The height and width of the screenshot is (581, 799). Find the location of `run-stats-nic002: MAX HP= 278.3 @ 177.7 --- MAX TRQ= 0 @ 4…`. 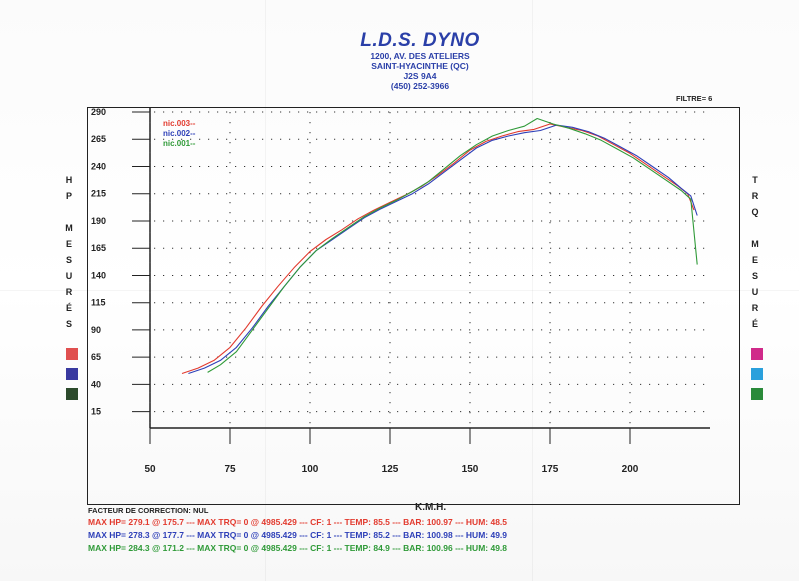

run-stats-nic002: MAX HP= 278.3 @ 177.7 --- MAX TRQ= 0 @ 4… is located at coordinates (298, 535).